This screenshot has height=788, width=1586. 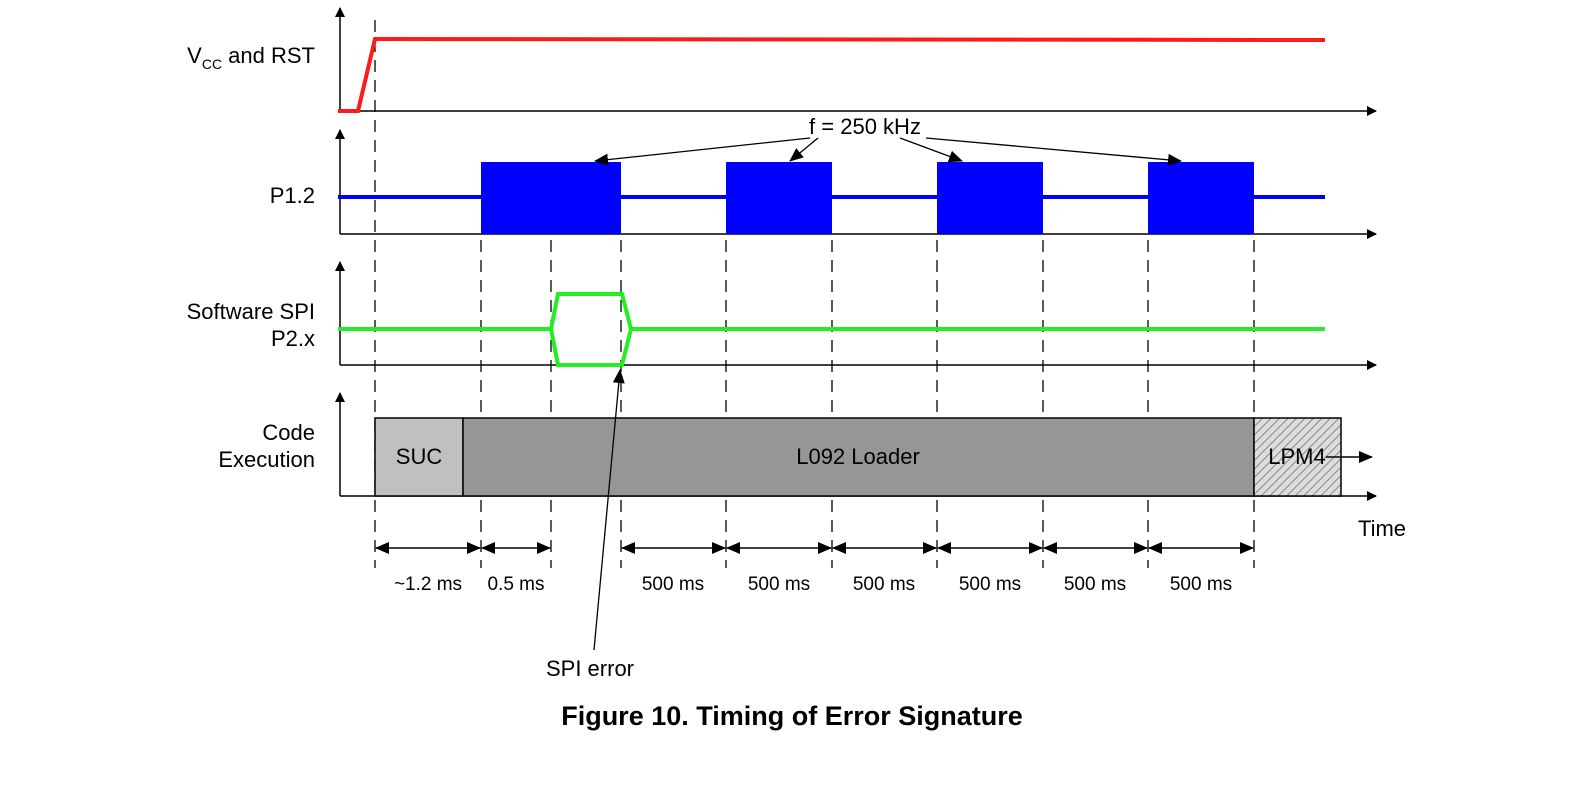 I want to click on p12-label: P1.2, so click(x=292, y=195).